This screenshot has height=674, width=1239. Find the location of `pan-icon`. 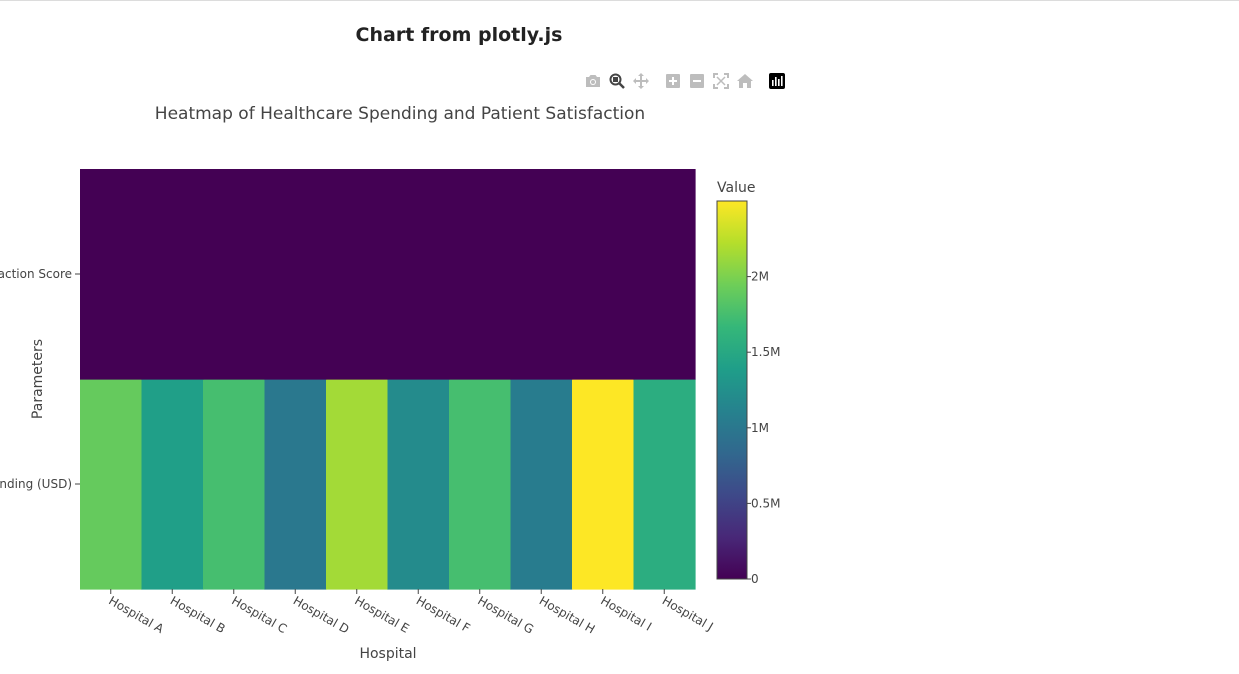

pan-icon is located at coordinates (641, 81).